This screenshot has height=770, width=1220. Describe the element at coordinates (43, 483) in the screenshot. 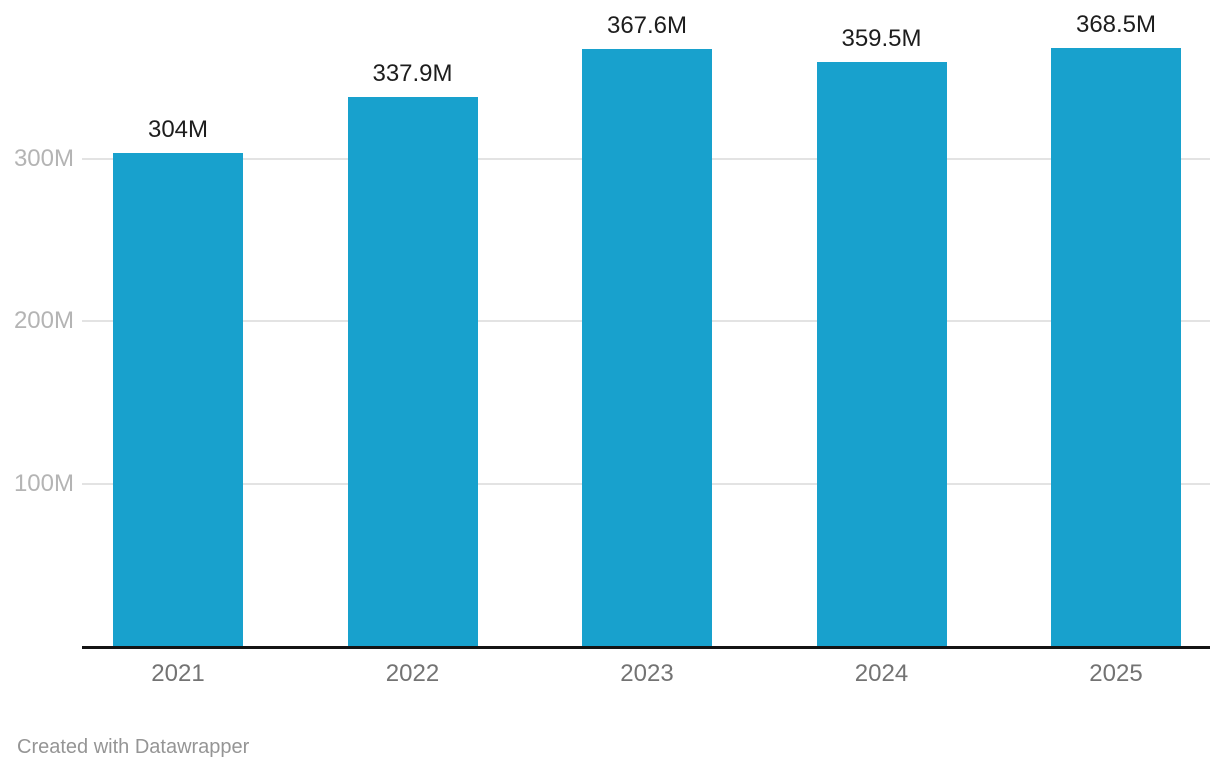

I see `y-axis-tick-label: 100M` at that location.